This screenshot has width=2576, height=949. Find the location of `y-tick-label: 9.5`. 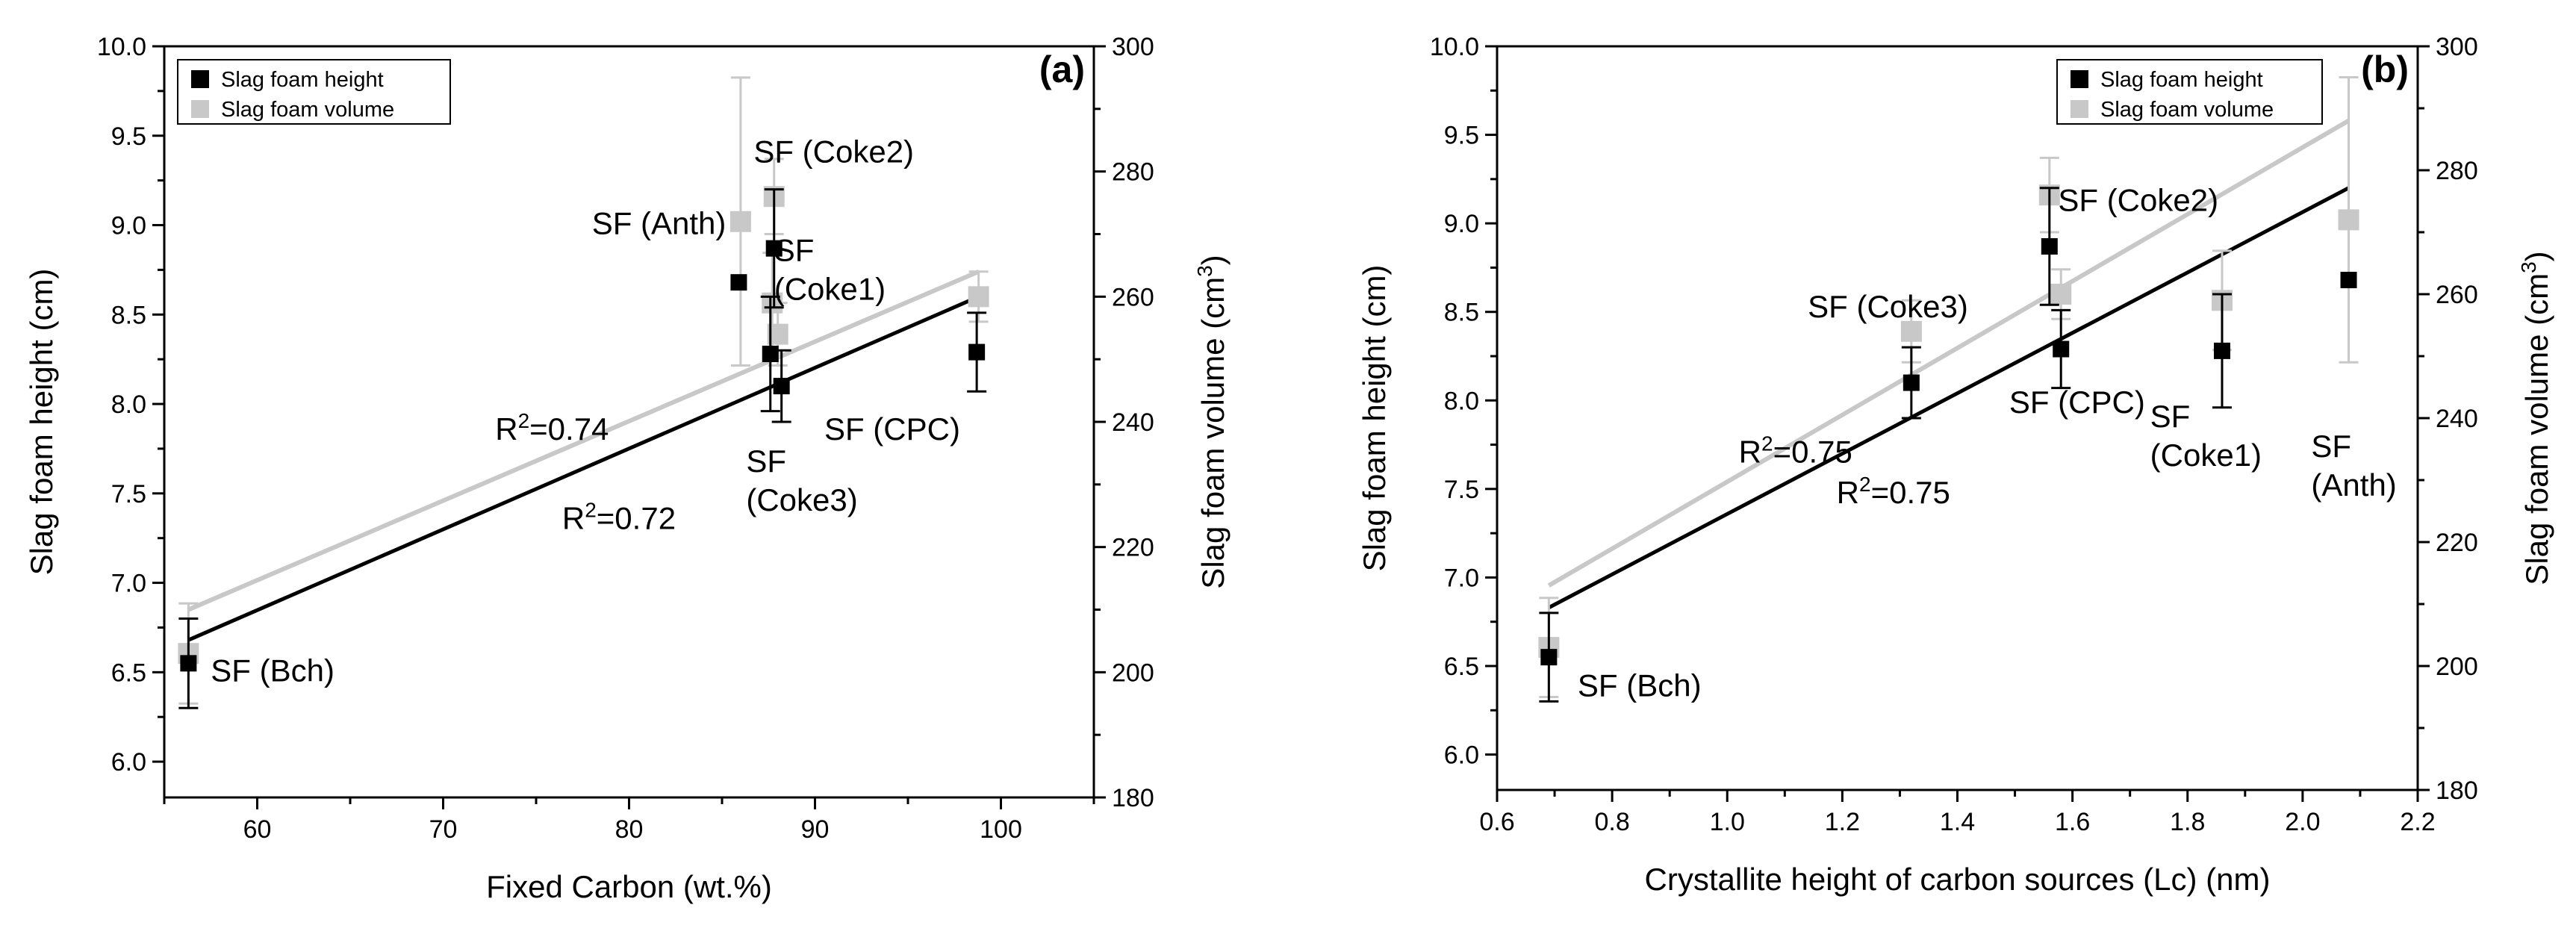

y-tick-label: 9.5 is located at coordinates (1461, 136).